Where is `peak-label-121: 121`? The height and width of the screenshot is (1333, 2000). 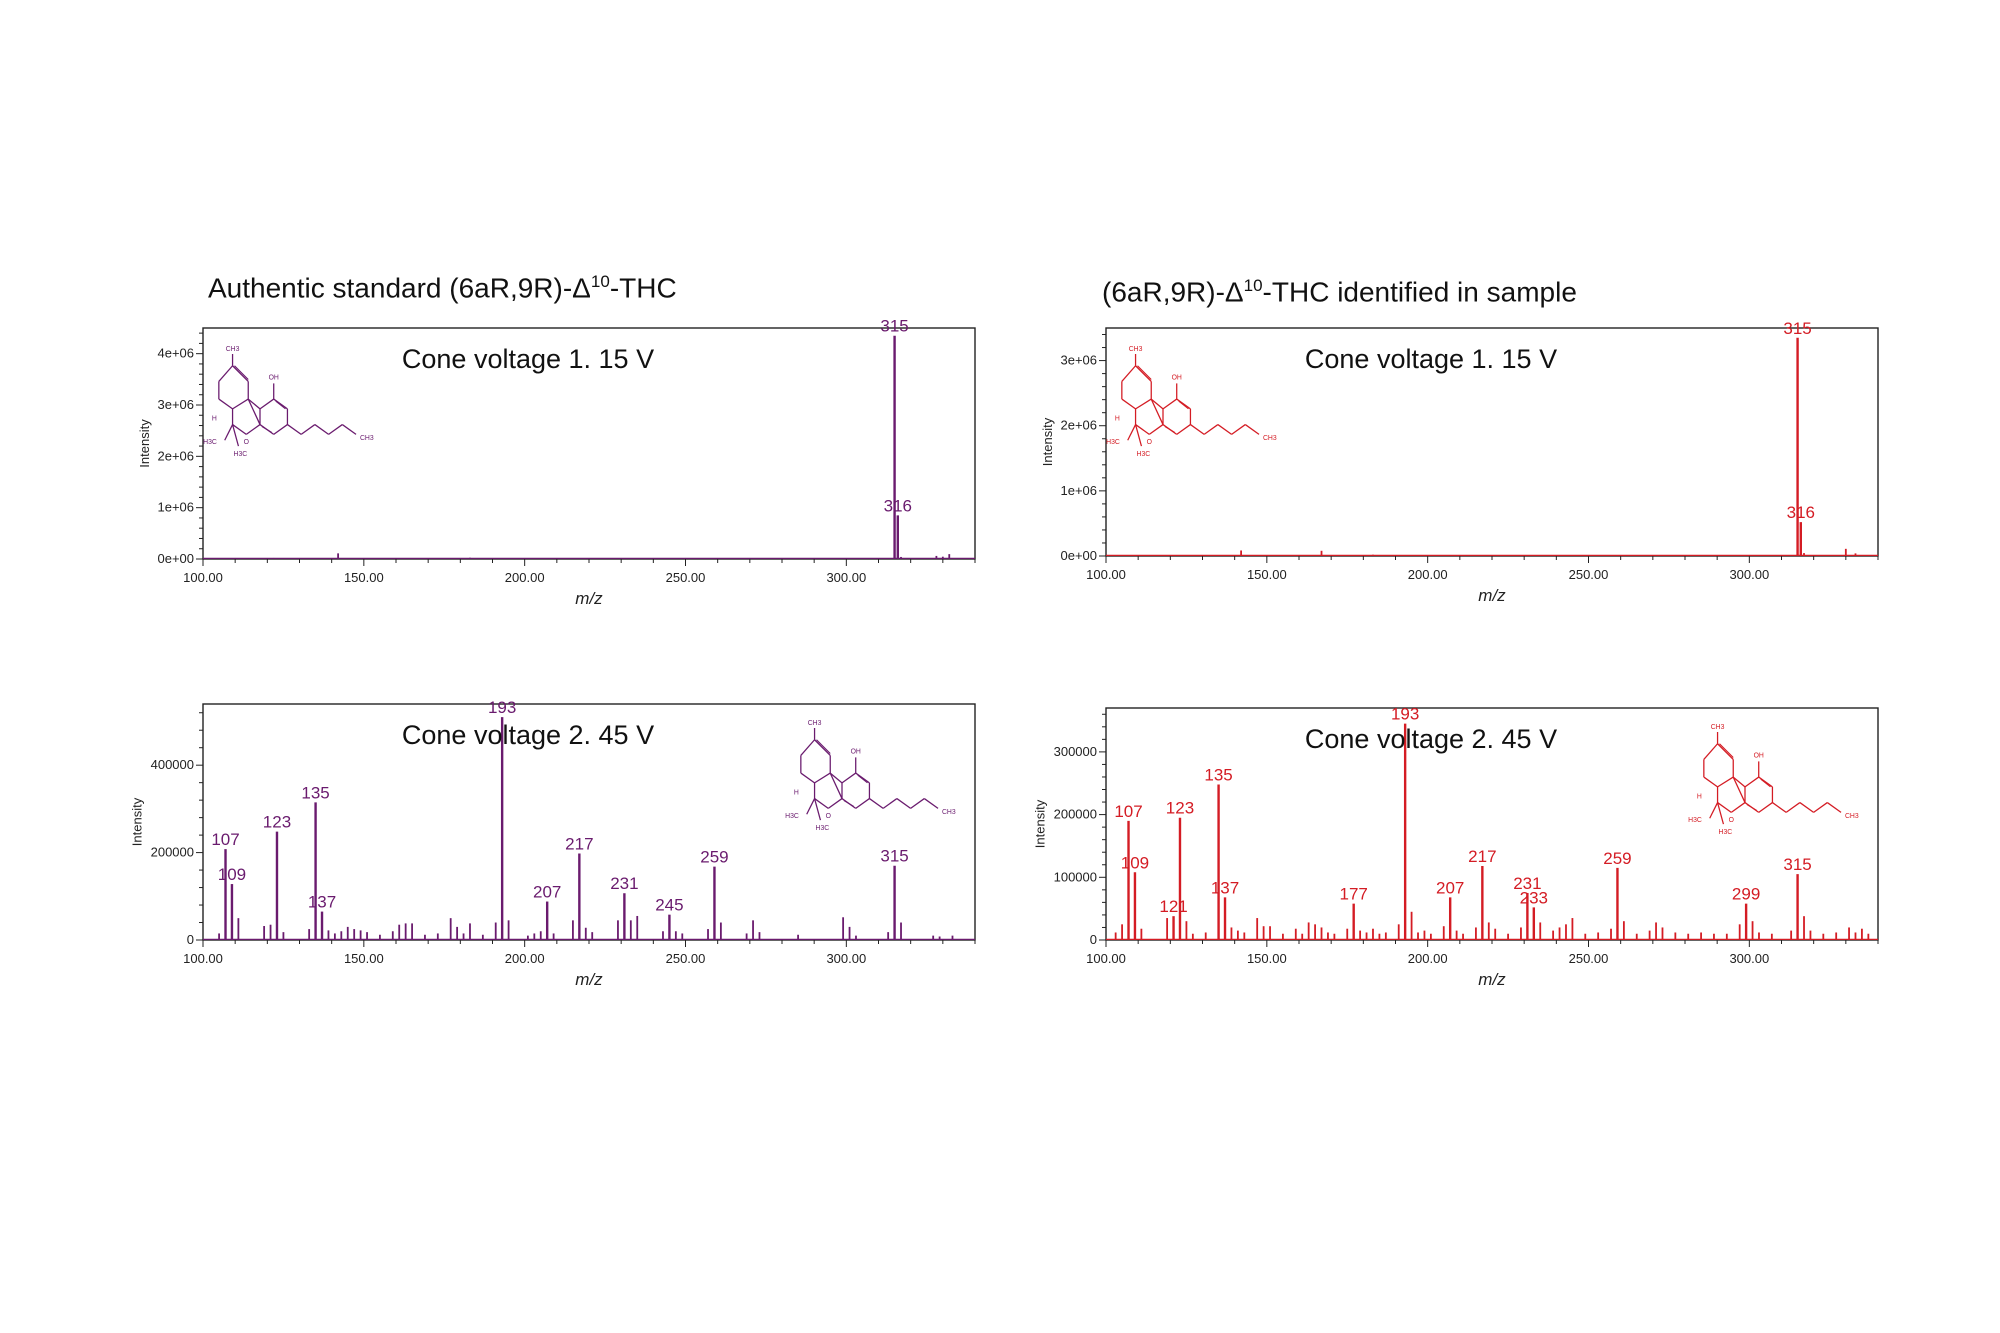 peak-label-121: 121 is located at coordinates (1173, 906).